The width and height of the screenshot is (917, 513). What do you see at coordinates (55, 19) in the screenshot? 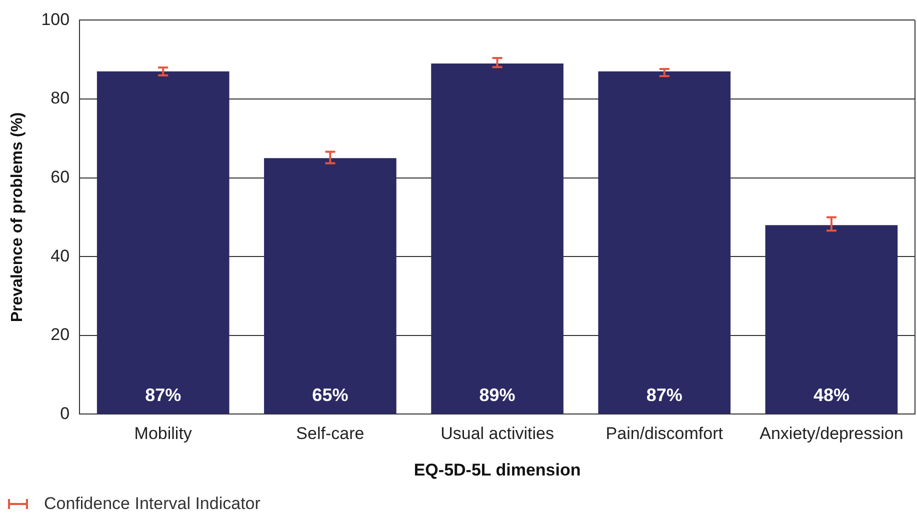
I see `y-tick-label: 100` at bounding box center [55, 19].